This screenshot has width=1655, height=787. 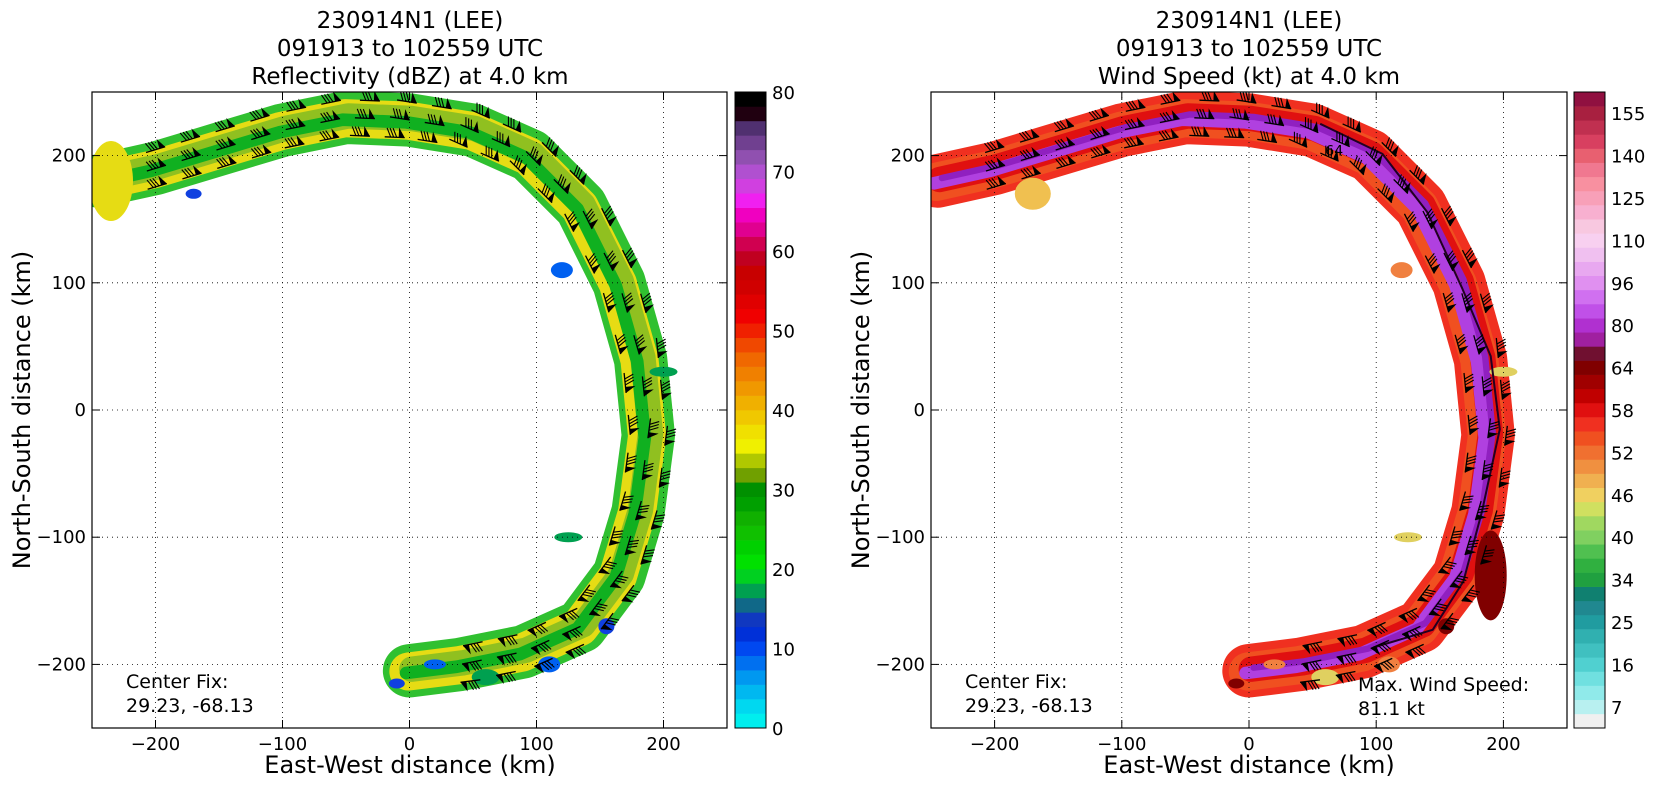 What do you see at coordinates (1622, 284) in the screenshot?
I see `colorbar-tick-label: 96` at bounding box center [1622, 284].